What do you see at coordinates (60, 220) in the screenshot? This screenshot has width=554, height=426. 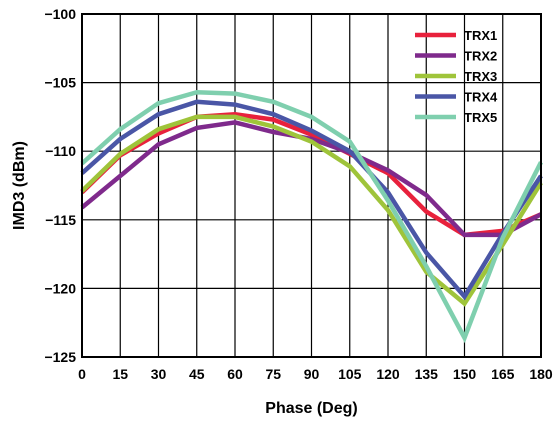 I see `y-tick-label: −115` at bounding box center [60, 220].